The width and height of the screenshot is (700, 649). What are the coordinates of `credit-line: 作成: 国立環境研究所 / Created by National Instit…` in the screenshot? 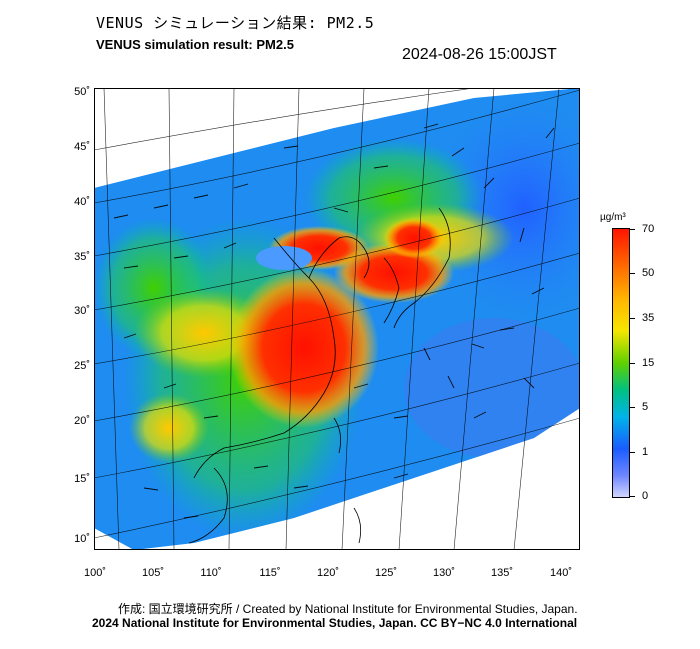 It's located at (348, 609).